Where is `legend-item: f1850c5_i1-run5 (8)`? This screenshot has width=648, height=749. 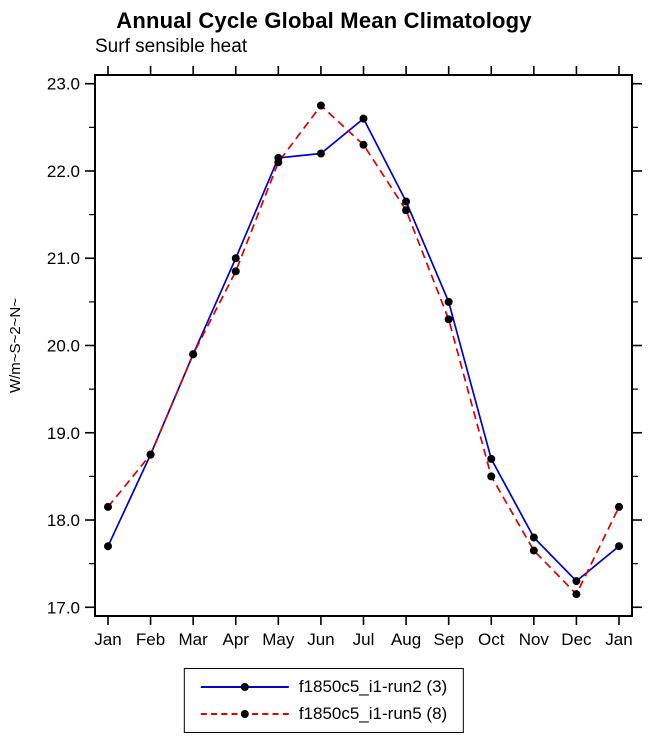
legend-item: f1850c5_i1-run5 (8) is located at coordinates (324, 714).